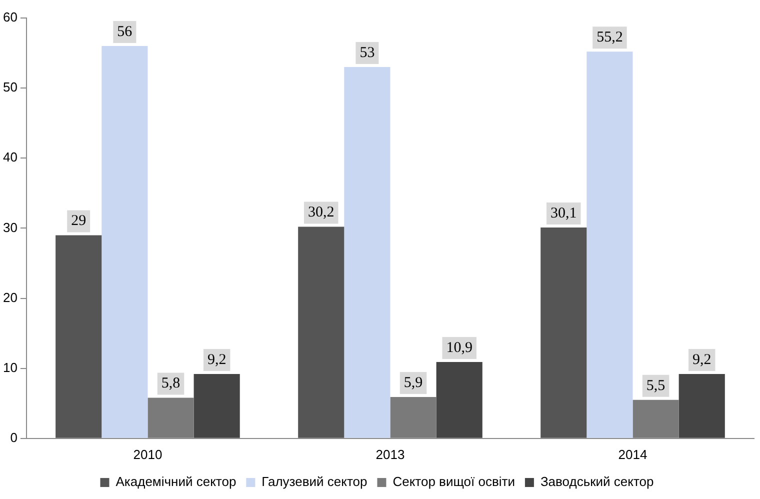 The height and width of the screenshot is (499, 760). I want to click on data-label: 10,9, so click(459, 348).